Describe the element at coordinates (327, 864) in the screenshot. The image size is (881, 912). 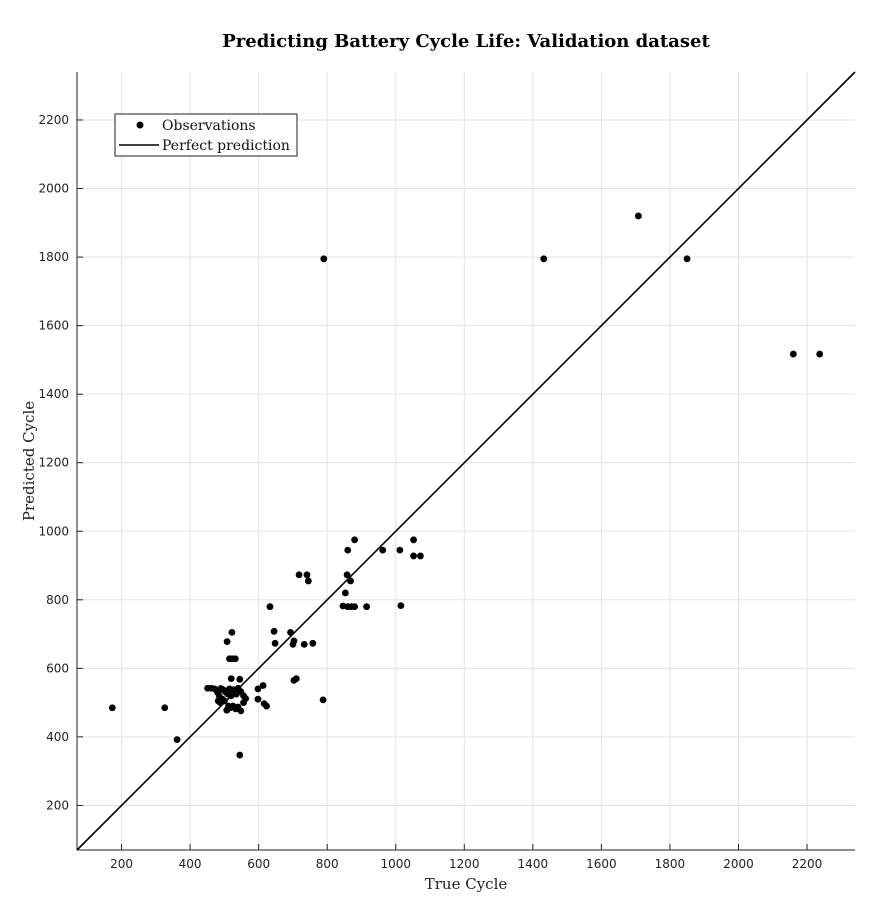
I see `x-tick-label: 800` at that location.